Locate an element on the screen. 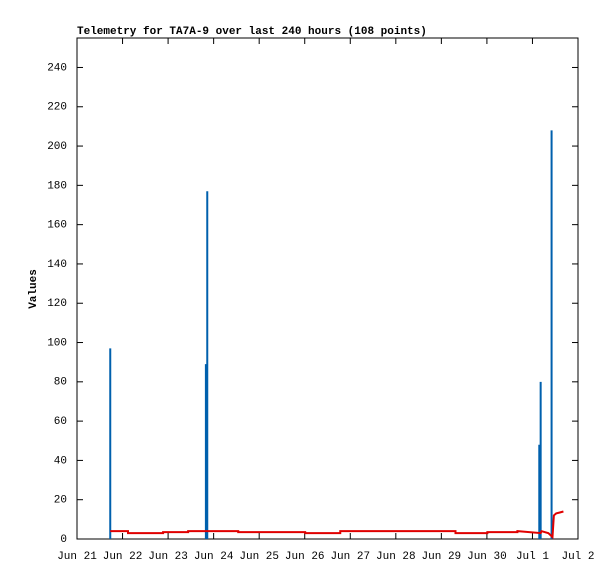  x-tick-label: Jun 21 is located at coordinates (77, 557).